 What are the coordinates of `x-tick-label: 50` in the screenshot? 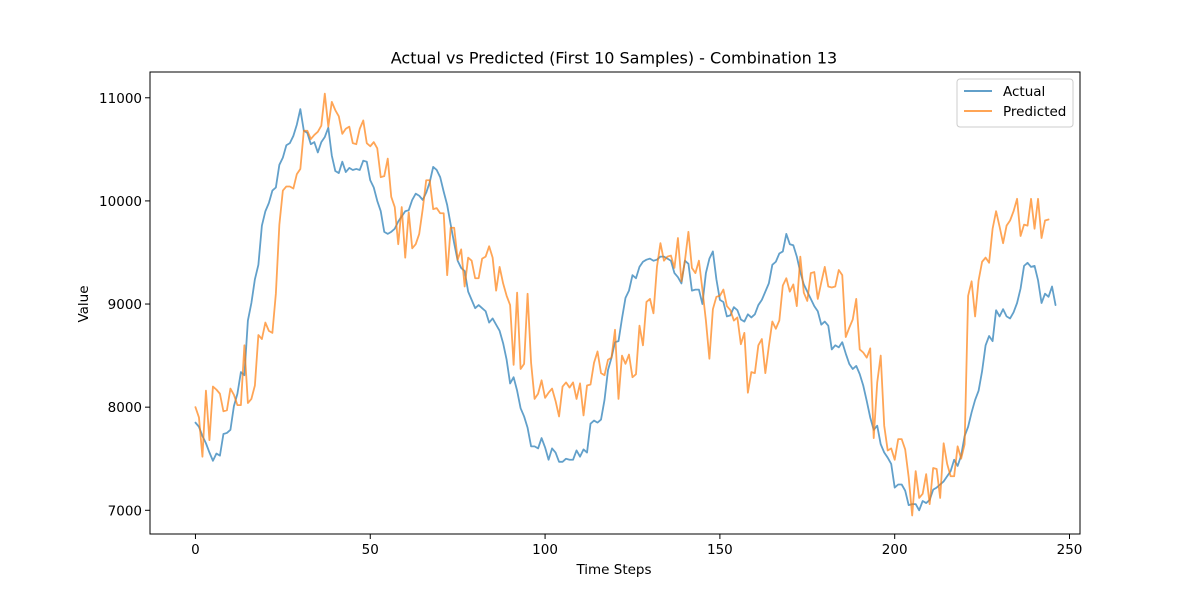 It's located at (370, 550).